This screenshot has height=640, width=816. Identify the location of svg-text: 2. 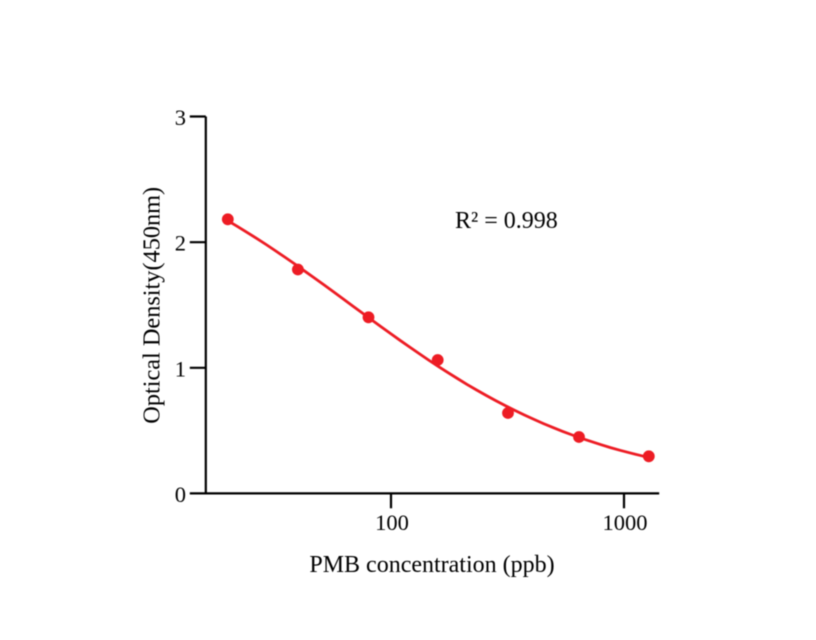
(180, 243).